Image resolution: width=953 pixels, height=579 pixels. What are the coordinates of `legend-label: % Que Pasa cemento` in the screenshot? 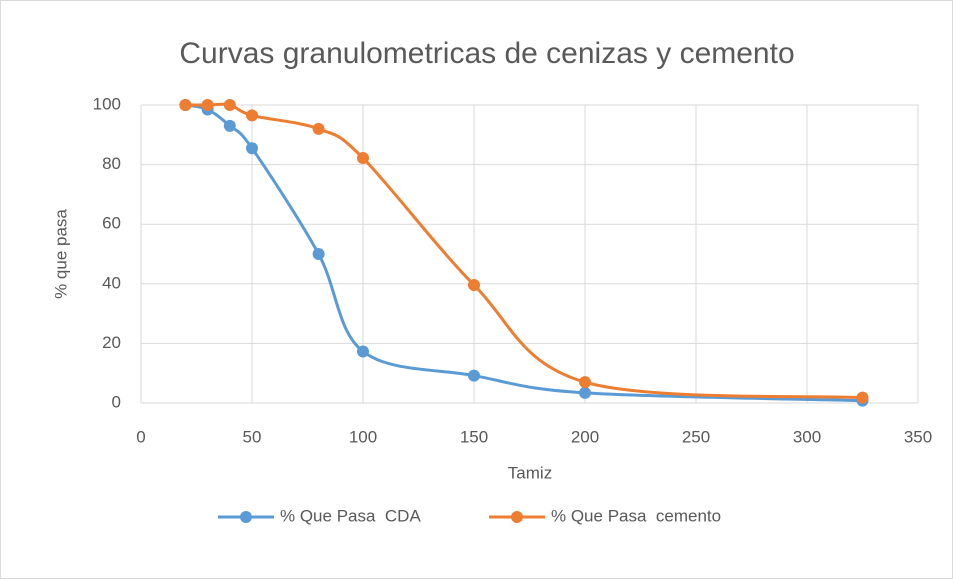 It's located at (636, 515).